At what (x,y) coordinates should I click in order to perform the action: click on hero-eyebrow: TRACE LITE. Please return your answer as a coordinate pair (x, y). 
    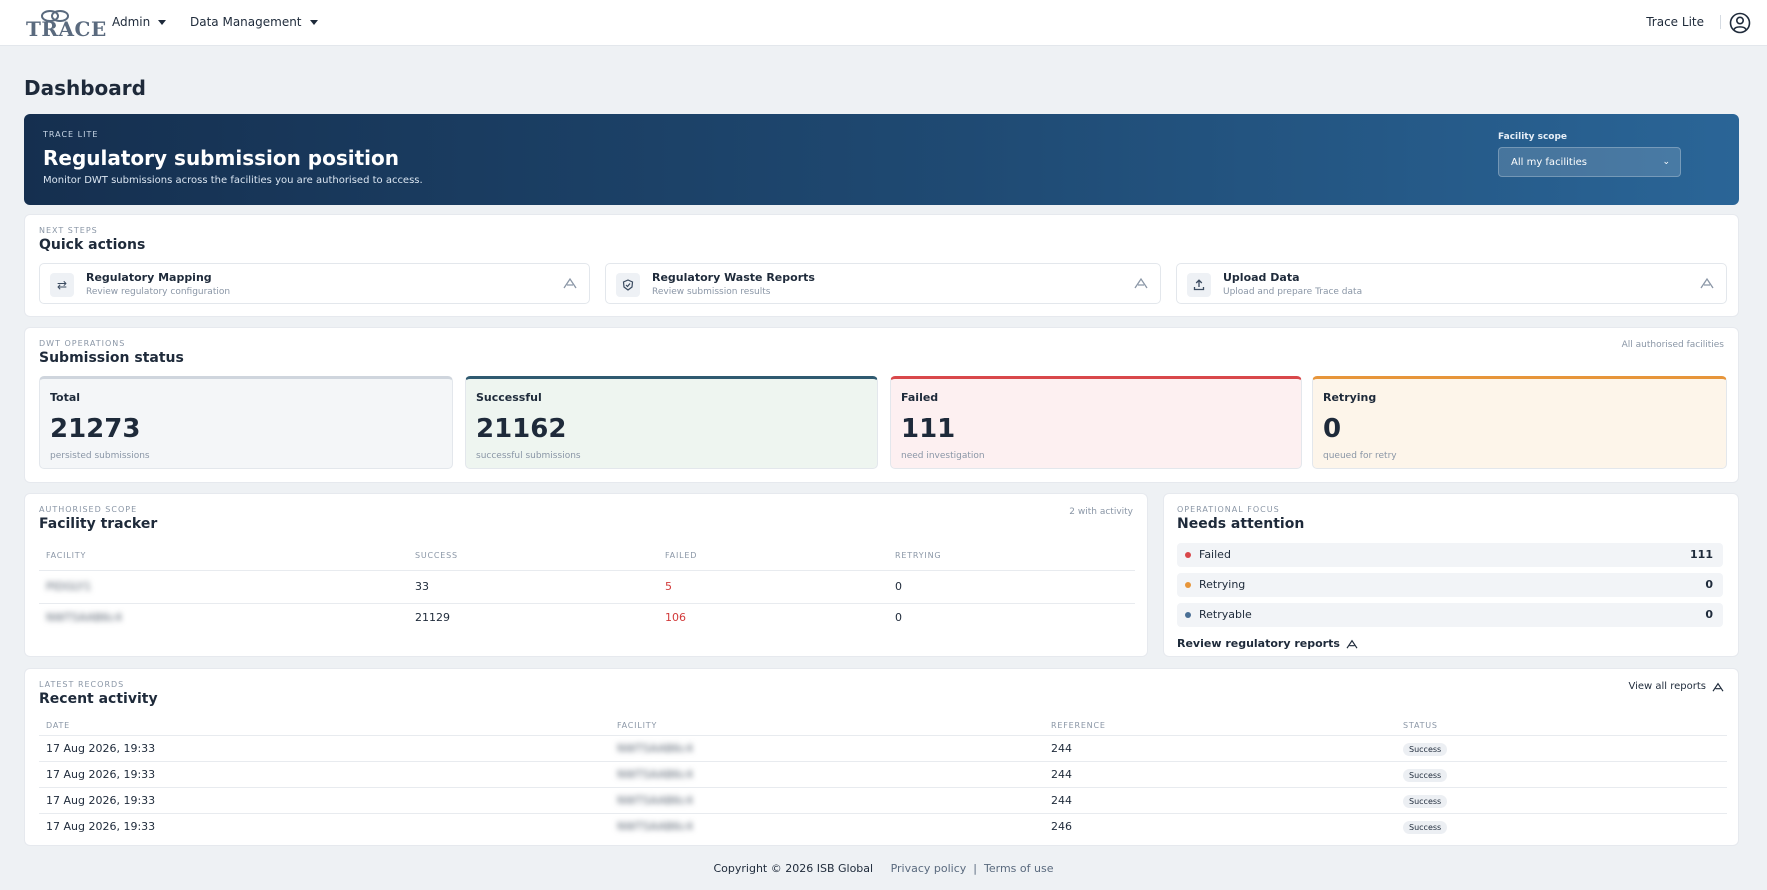
    Looking at the image, I should click on (71, 134).